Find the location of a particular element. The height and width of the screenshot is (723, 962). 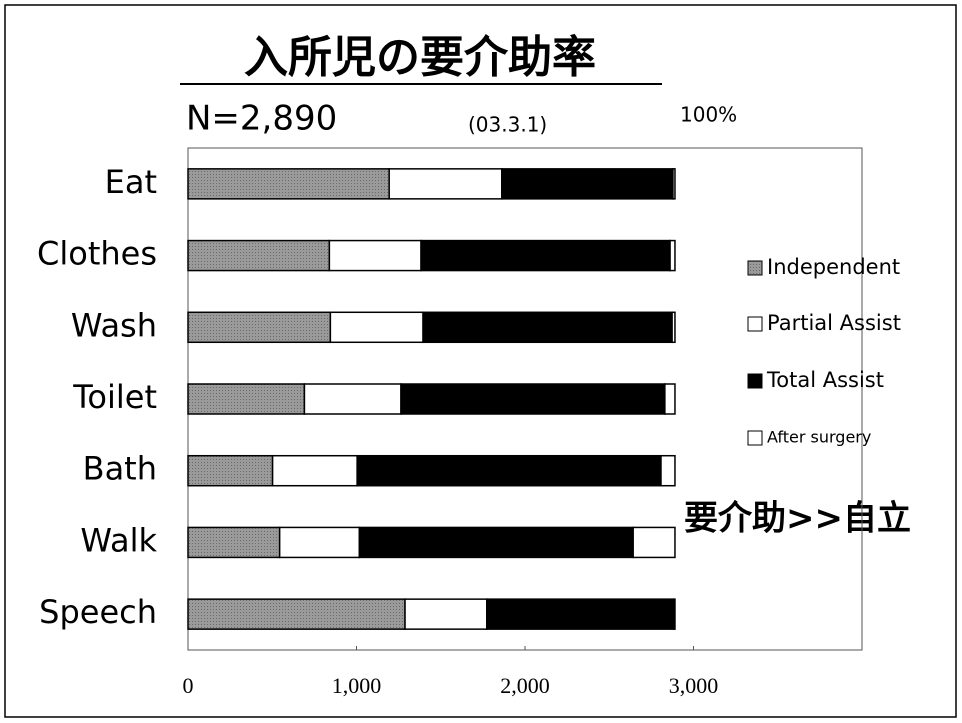

legend-label: Partial Assist is located at coordinates (834, 323).